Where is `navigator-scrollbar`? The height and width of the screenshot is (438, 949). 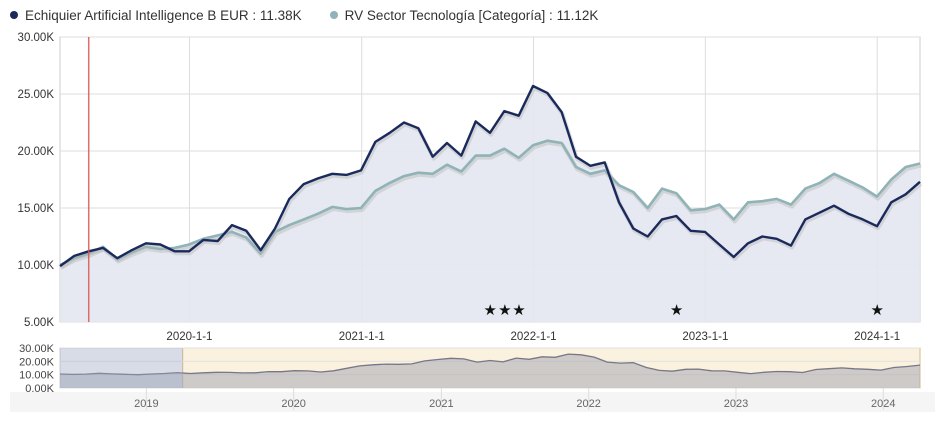
navigator-scrollbar is located at coordinates (472, 402).